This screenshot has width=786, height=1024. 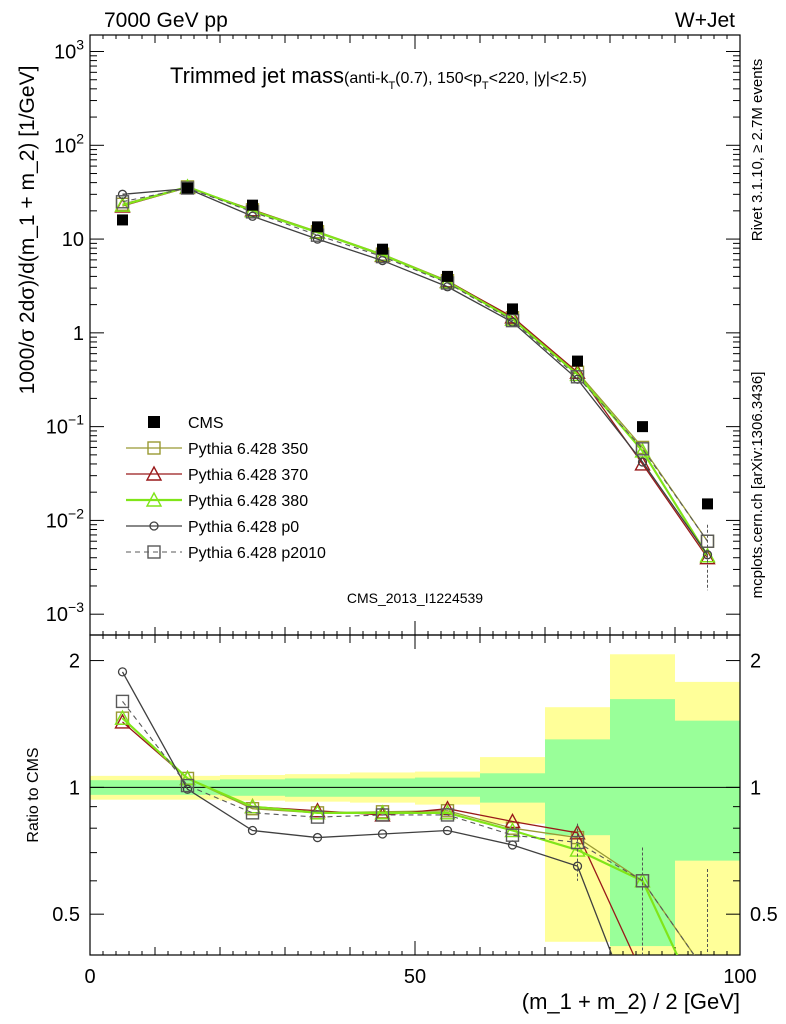 I want to click on legend-marker-data, so click(x=154, y=422).